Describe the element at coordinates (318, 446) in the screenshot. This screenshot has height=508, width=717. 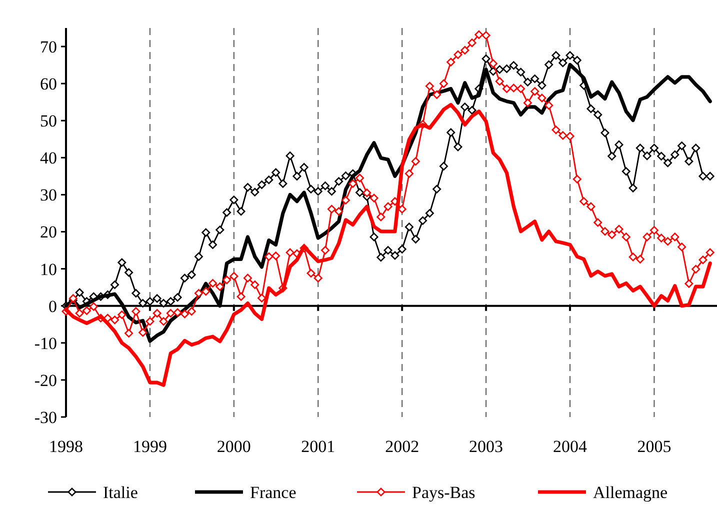
I see `x-tick-label: 2001` at that location.